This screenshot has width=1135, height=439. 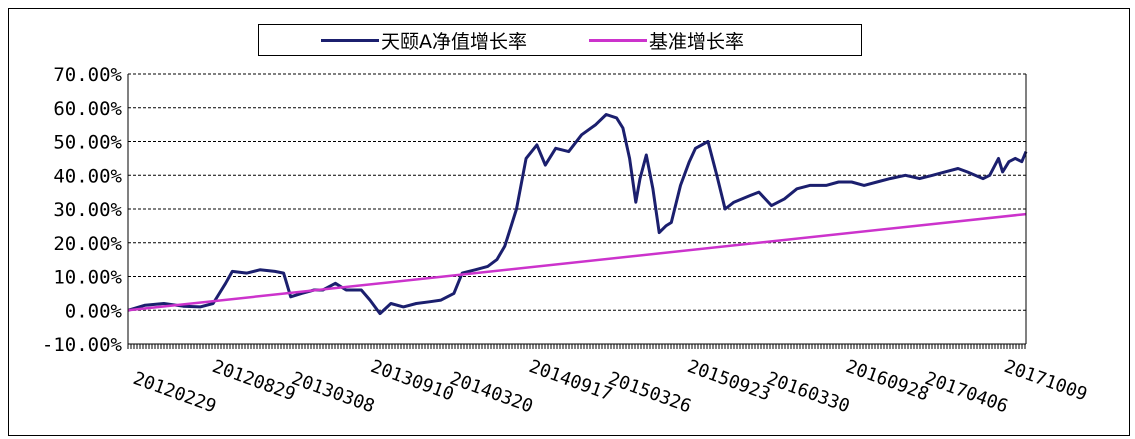 I want to click on x-tick-label: 20120229, so click(x=174, y=392).